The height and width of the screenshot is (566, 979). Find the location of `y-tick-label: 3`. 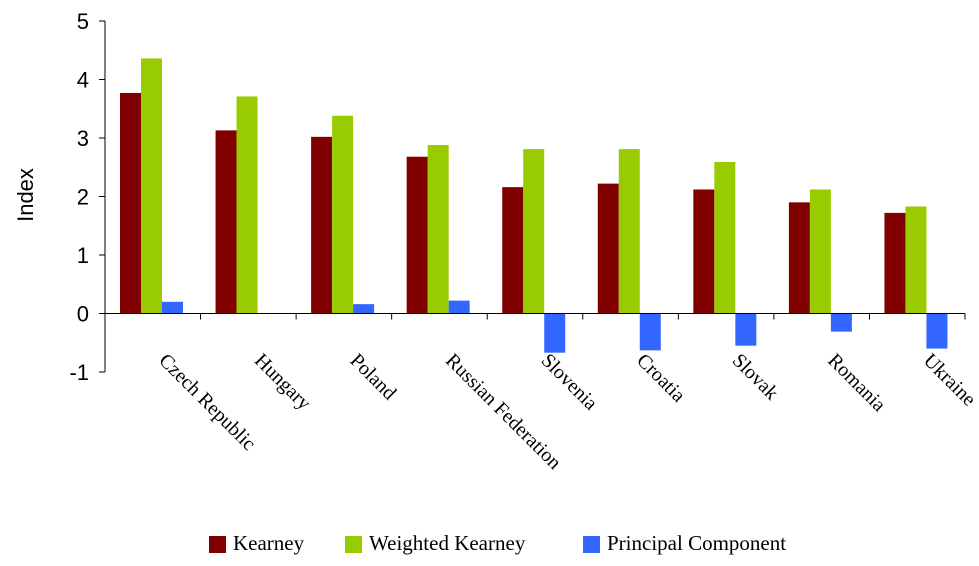

y-tick-label: 3 is located at coordinates (83, 138).